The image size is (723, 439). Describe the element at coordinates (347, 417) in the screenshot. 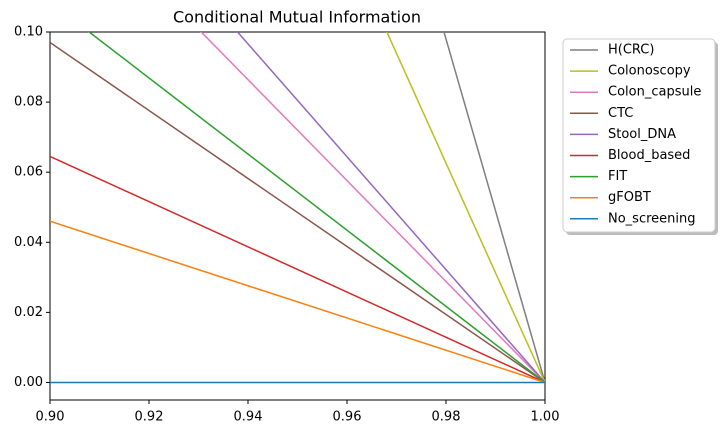

I see `x-tick-label: 0.96` at that location.